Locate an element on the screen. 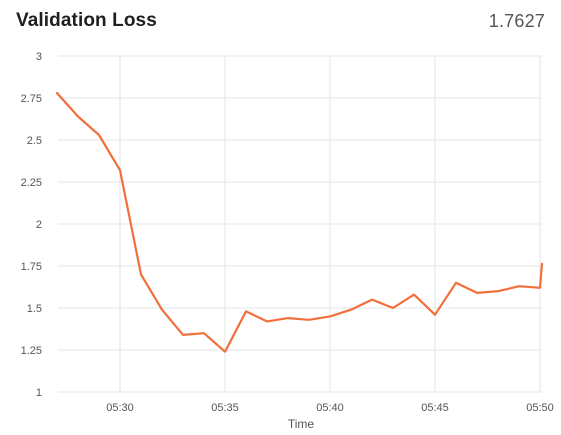 The width and height of the screenshot is (561, 435). x-tick-label: 05:35 is located at coordinates (225, 408).